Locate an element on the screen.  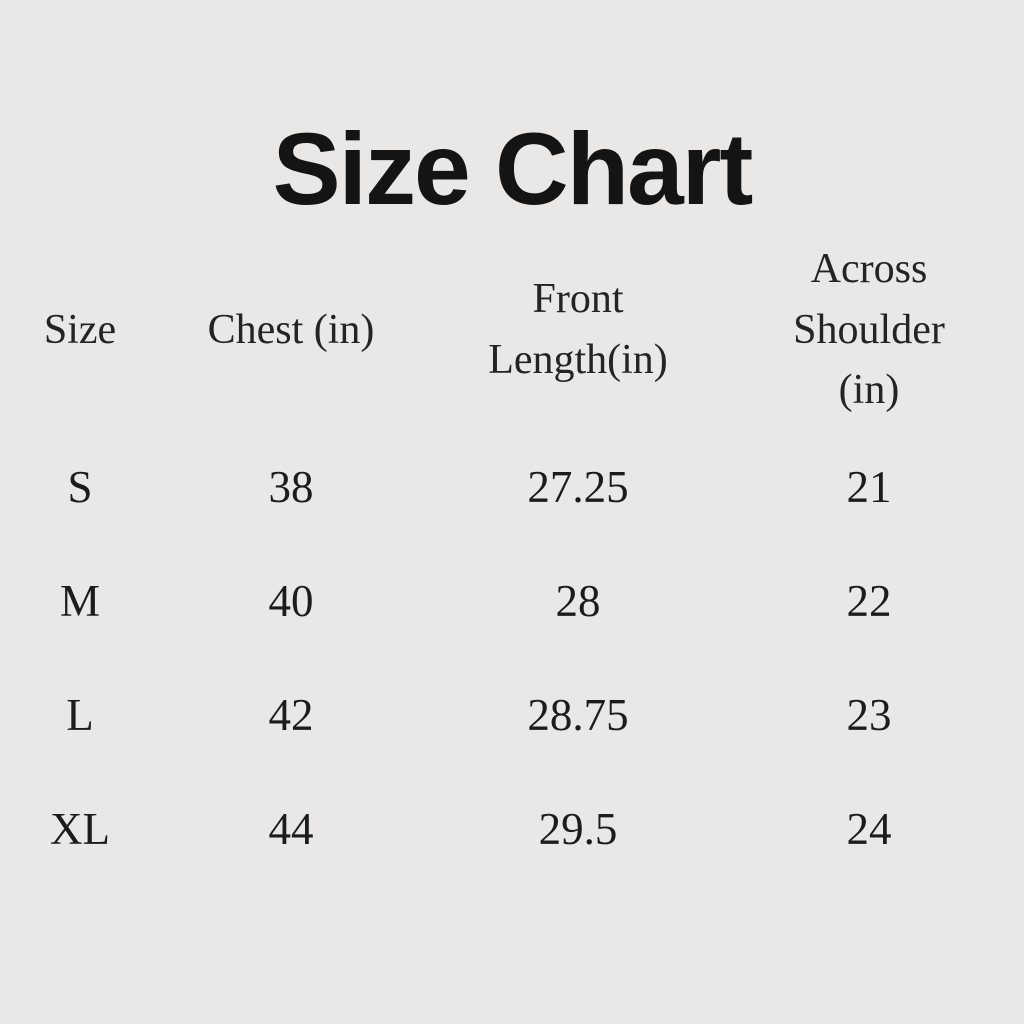
row-m-across-shoulder-value: 22 is located at coordinates (869, 600).